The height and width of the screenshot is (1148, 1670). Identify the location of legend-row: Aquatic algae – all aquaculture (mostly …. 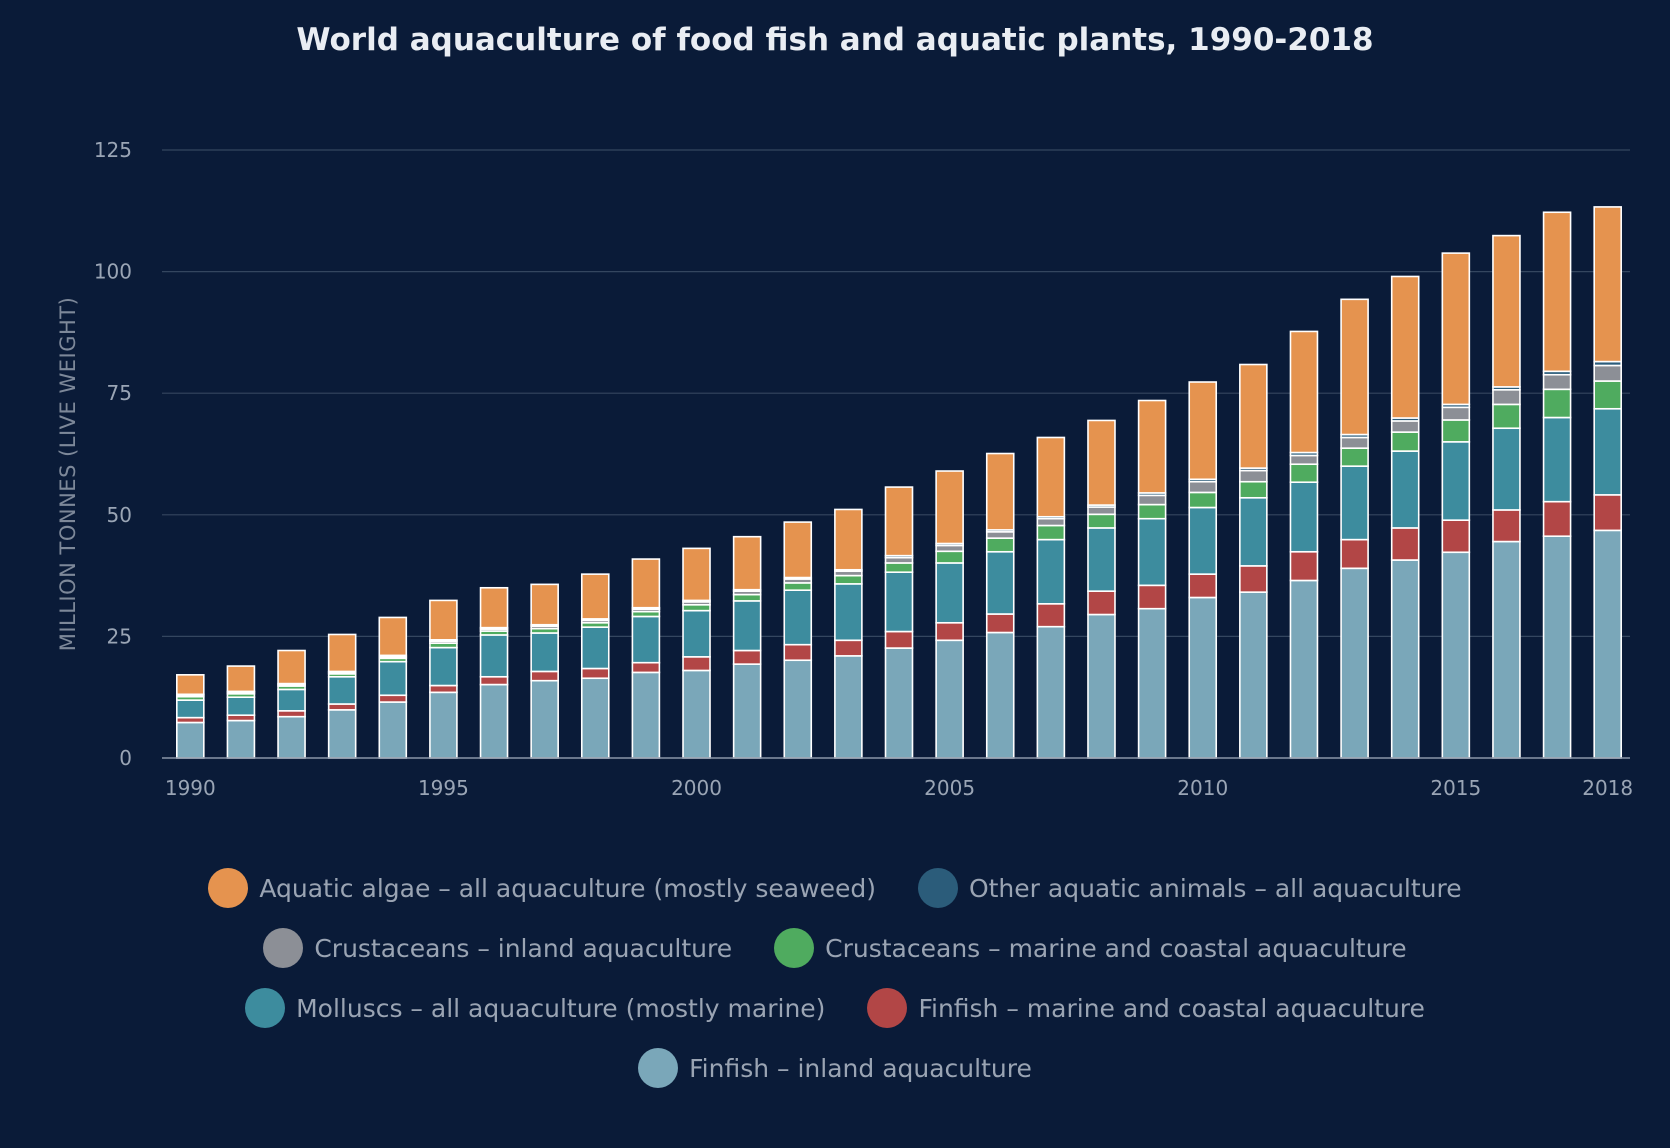
(835, 888).